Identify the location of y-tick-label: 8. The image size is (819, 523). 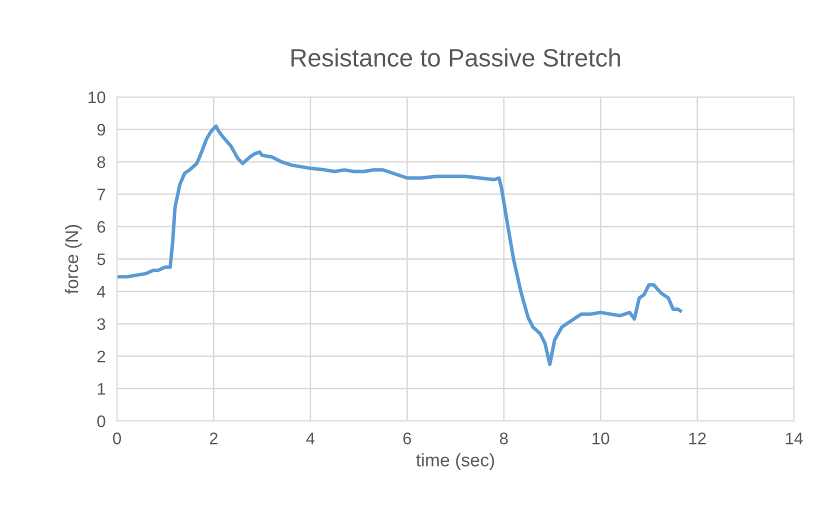
(101, 162).